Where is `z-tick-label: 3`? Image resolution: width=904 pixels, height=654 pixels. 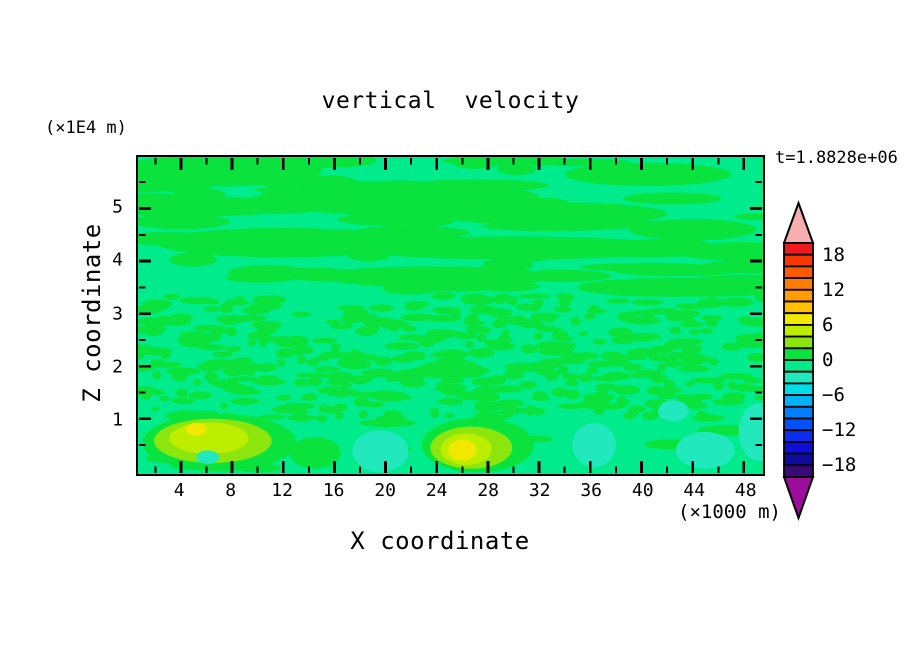
z-tick-label: 3 is located at coordinates (117, 314).